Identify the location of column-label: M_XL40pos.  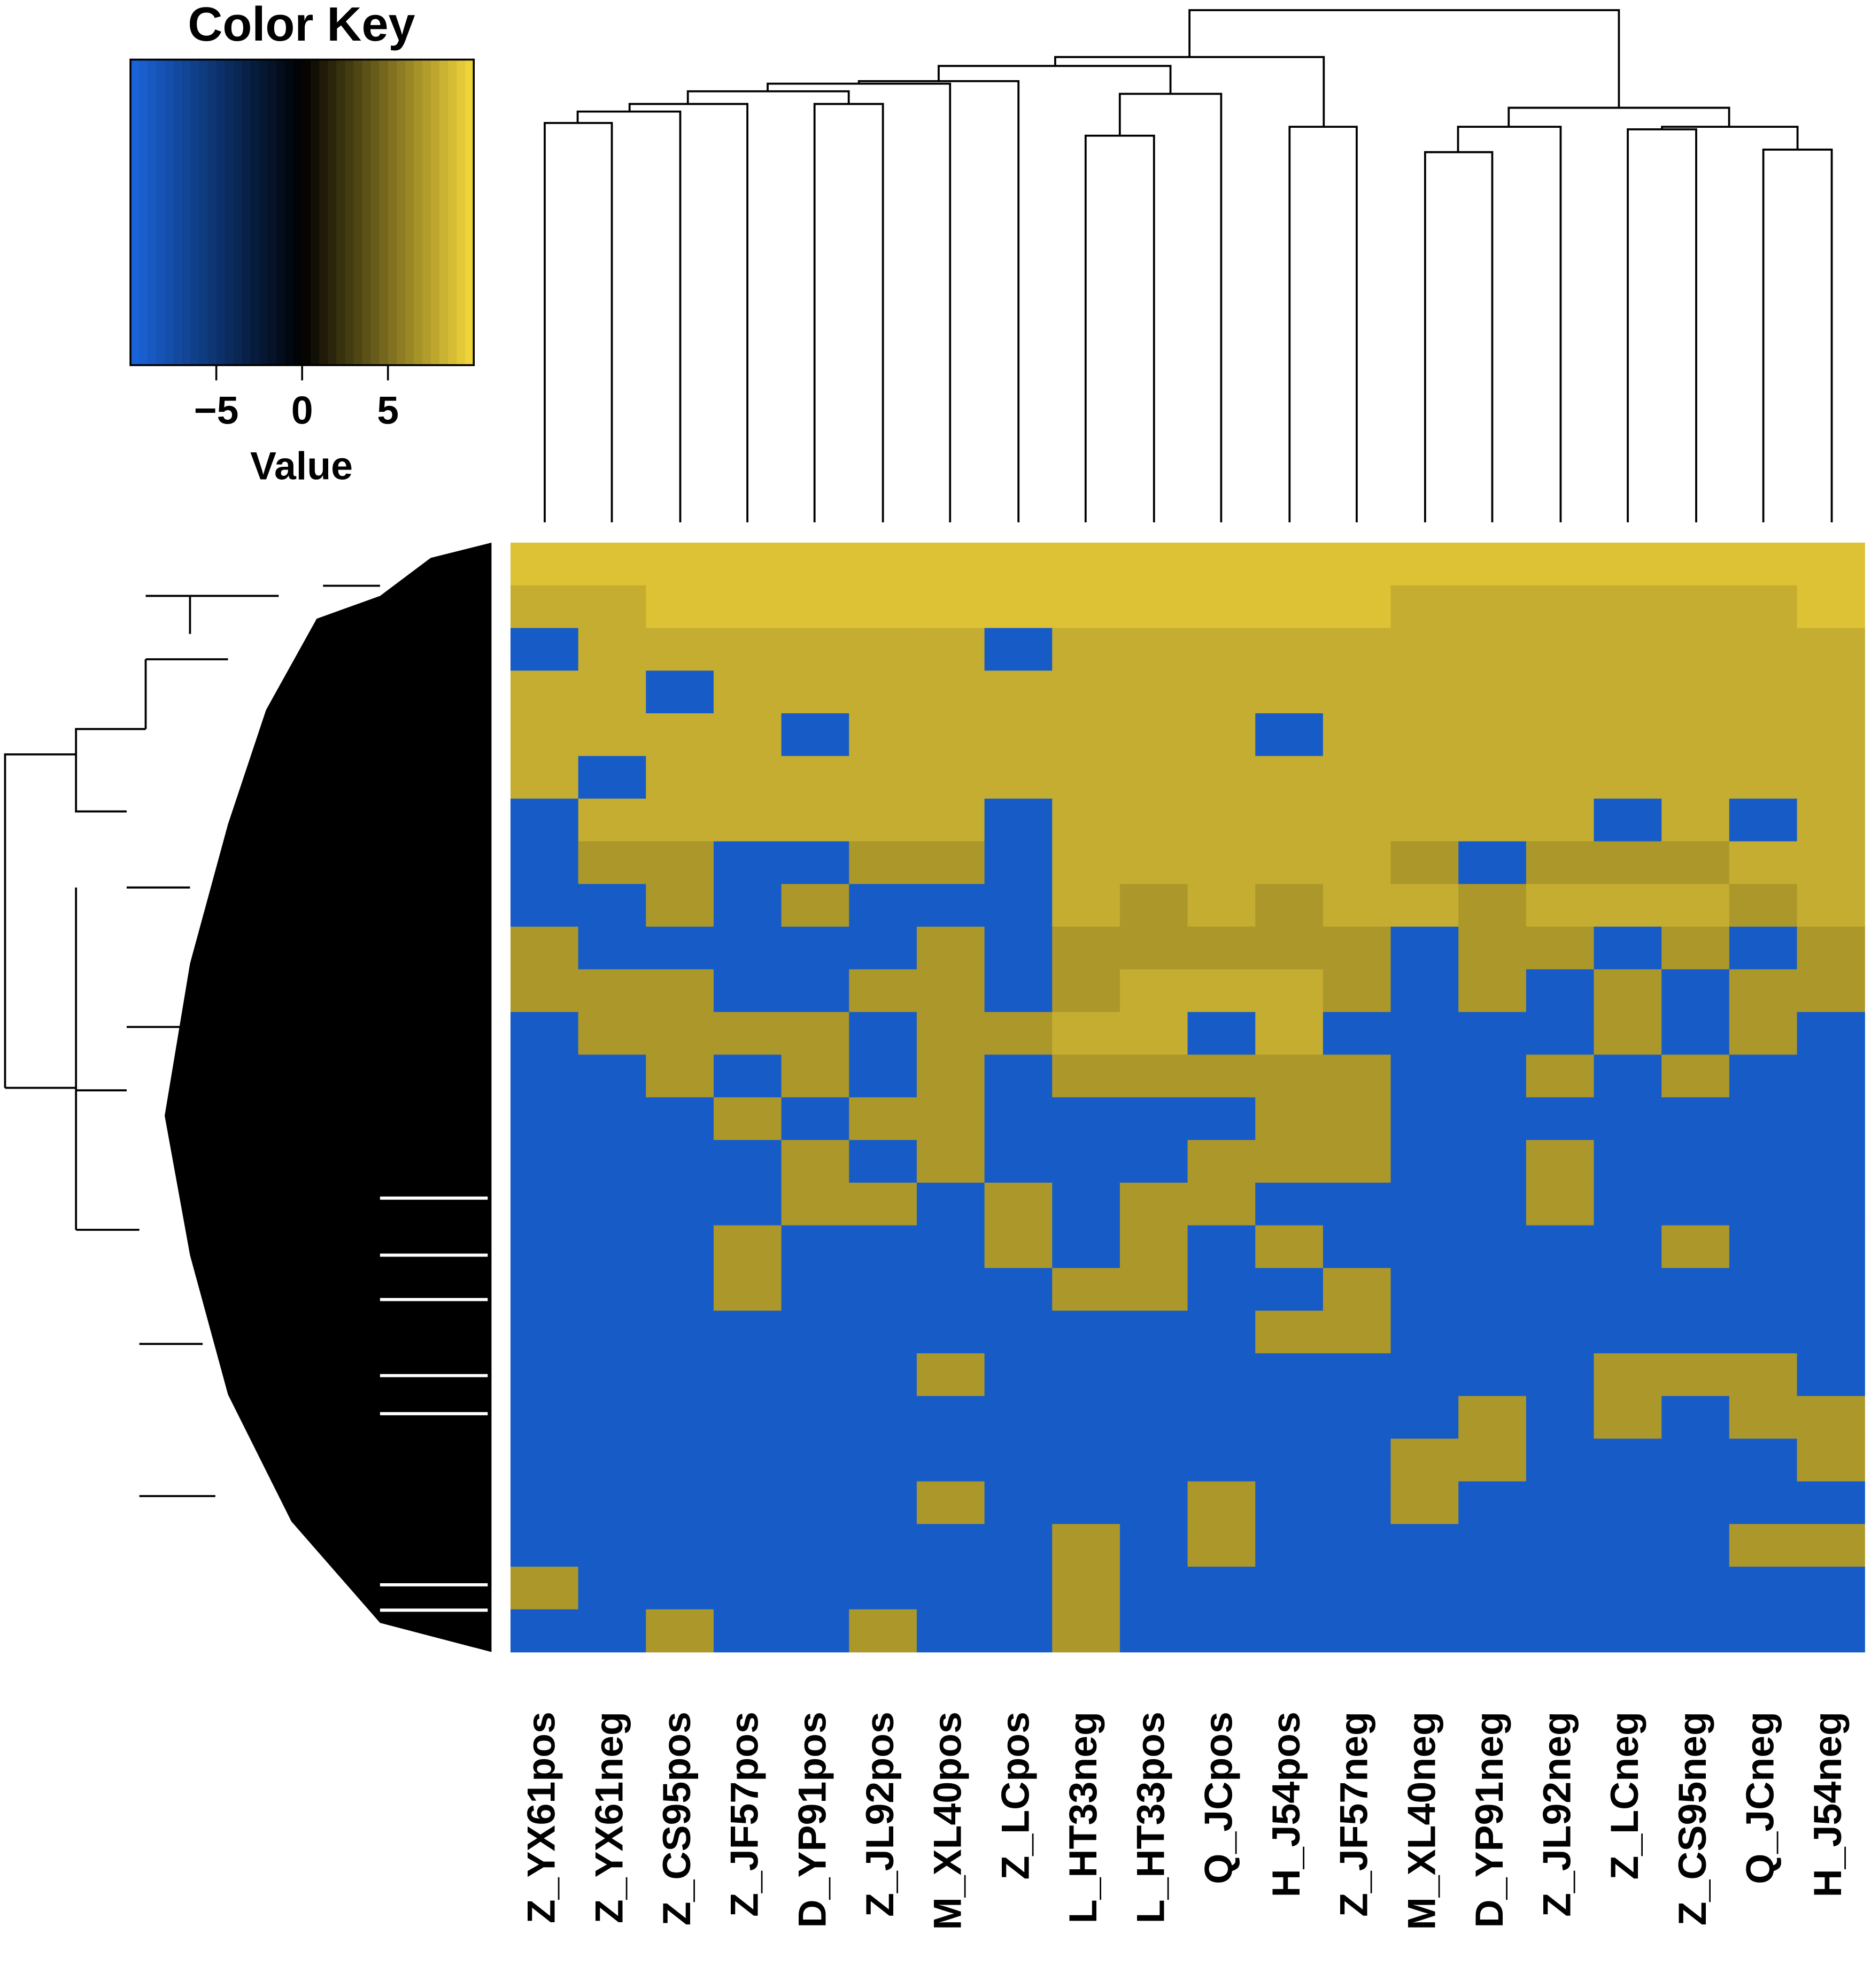
(947, 1821).